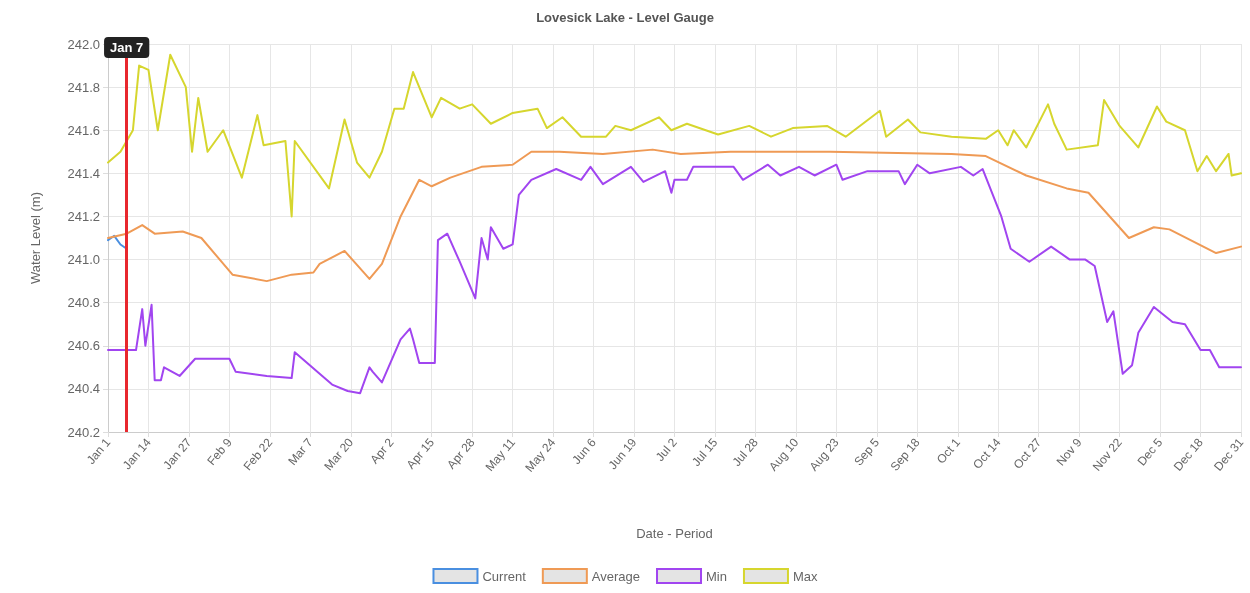 The image size is (1250, 593). Describe the element at coordinates (1229, 454) in the screenshot. I see `x-tick-label: Dec 31` at that location.